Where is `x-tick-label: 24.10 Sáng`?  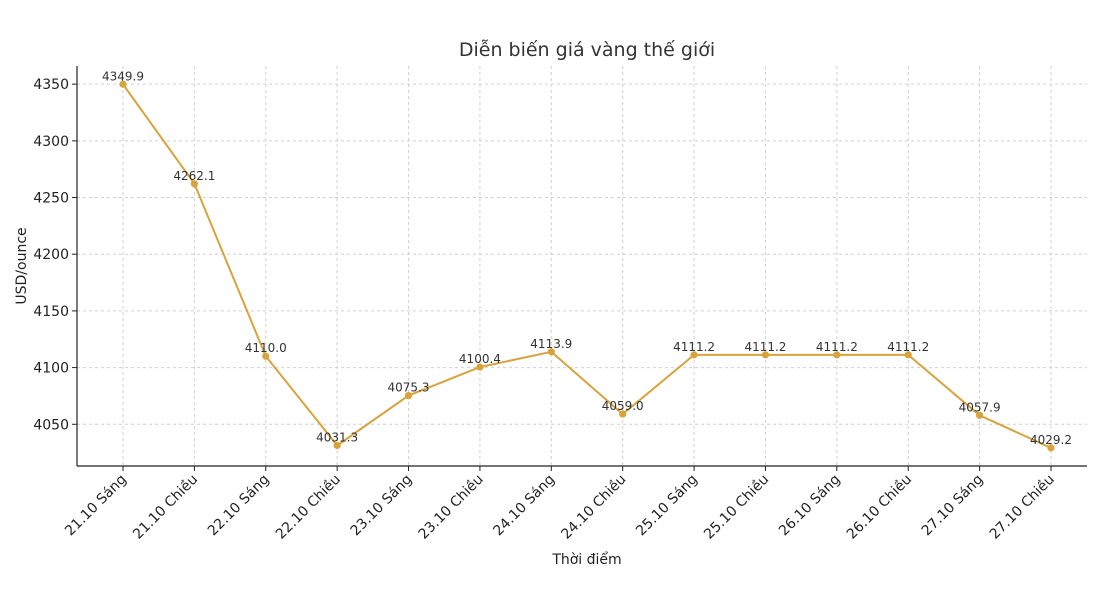
x-tick-label: 24.10 Sáng is located at coordinates (524, 506).